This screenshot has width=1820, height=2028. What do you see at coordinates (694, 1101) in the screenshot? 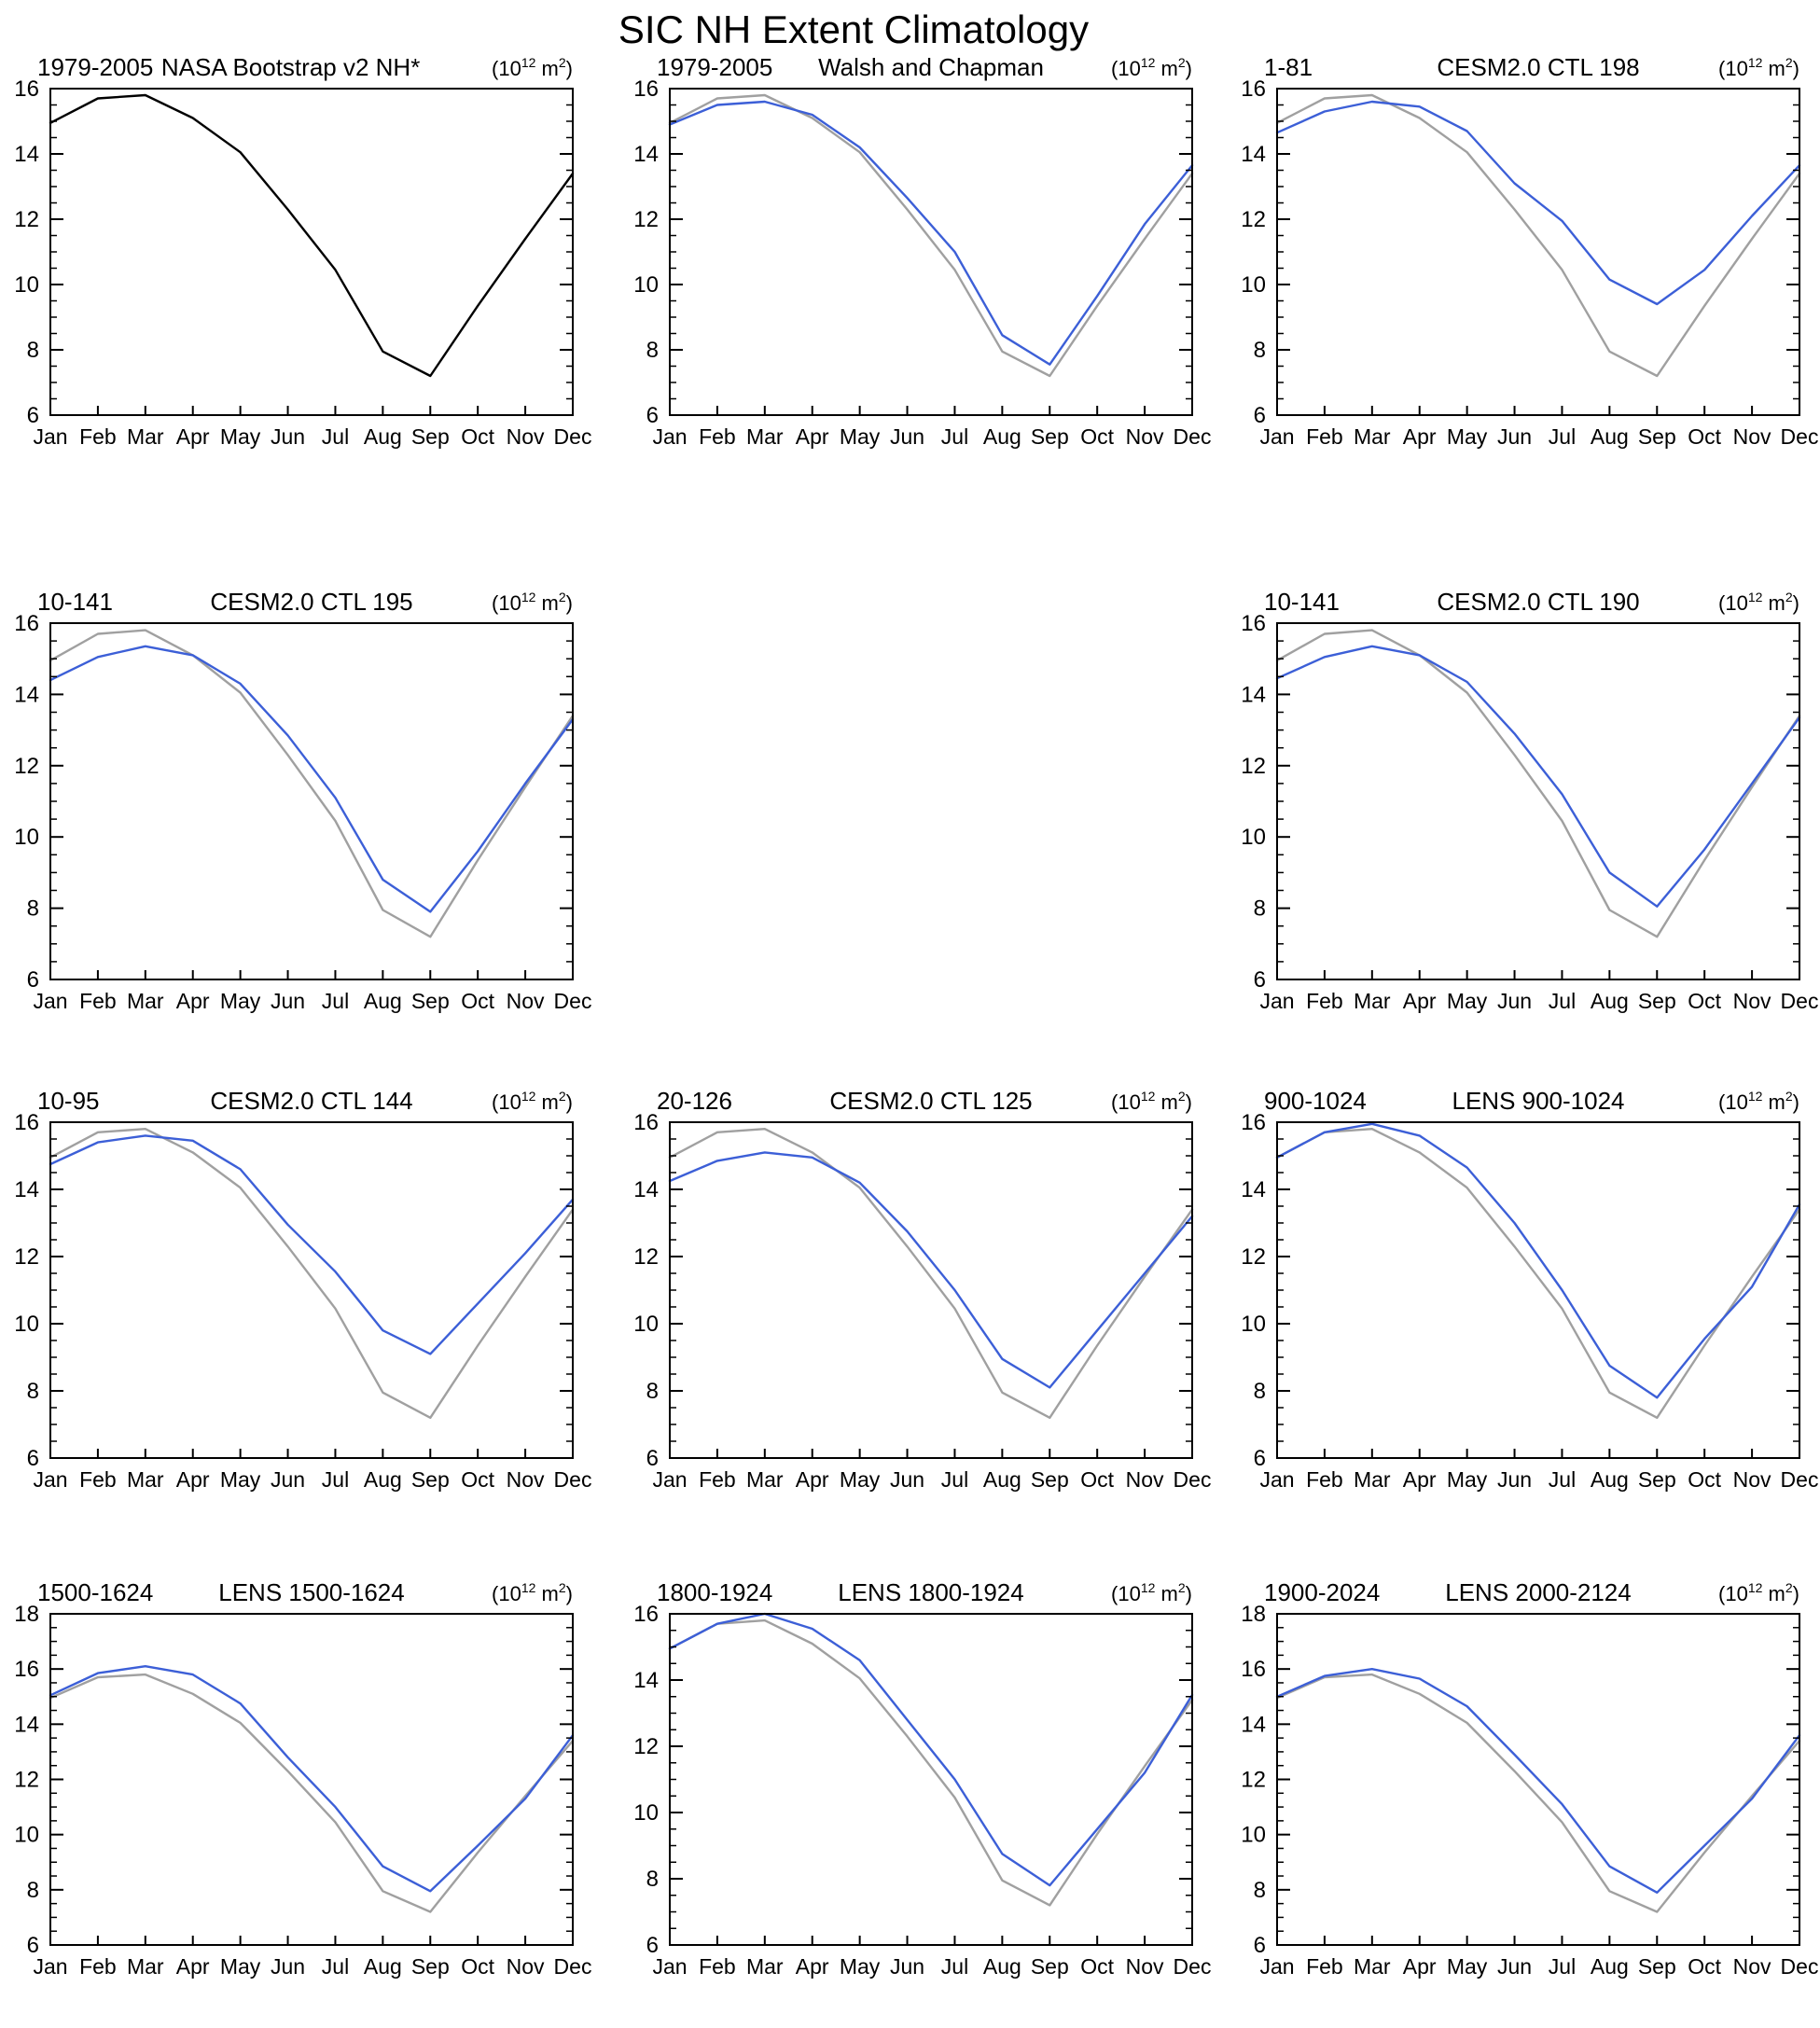
I see `panel-period-label: 20-126` at bounding box center [694, 1101].